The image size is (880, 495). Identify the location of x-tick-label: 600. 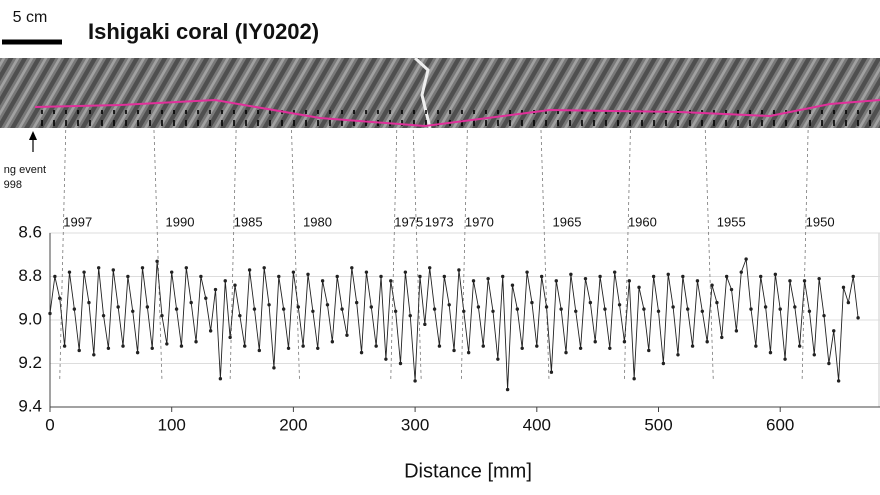
(780, 424).